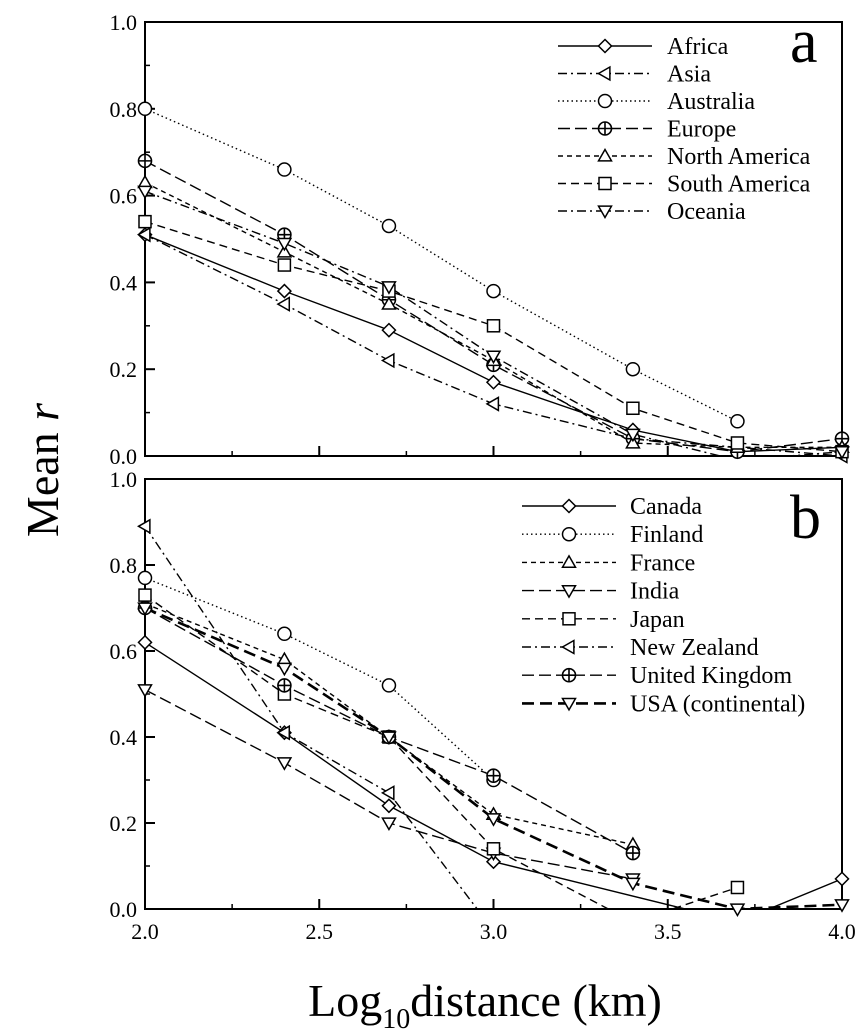  Describe the element at coordinates (320, 931) in the screenshot. I see `x-tick-label: 2.5` at that location.